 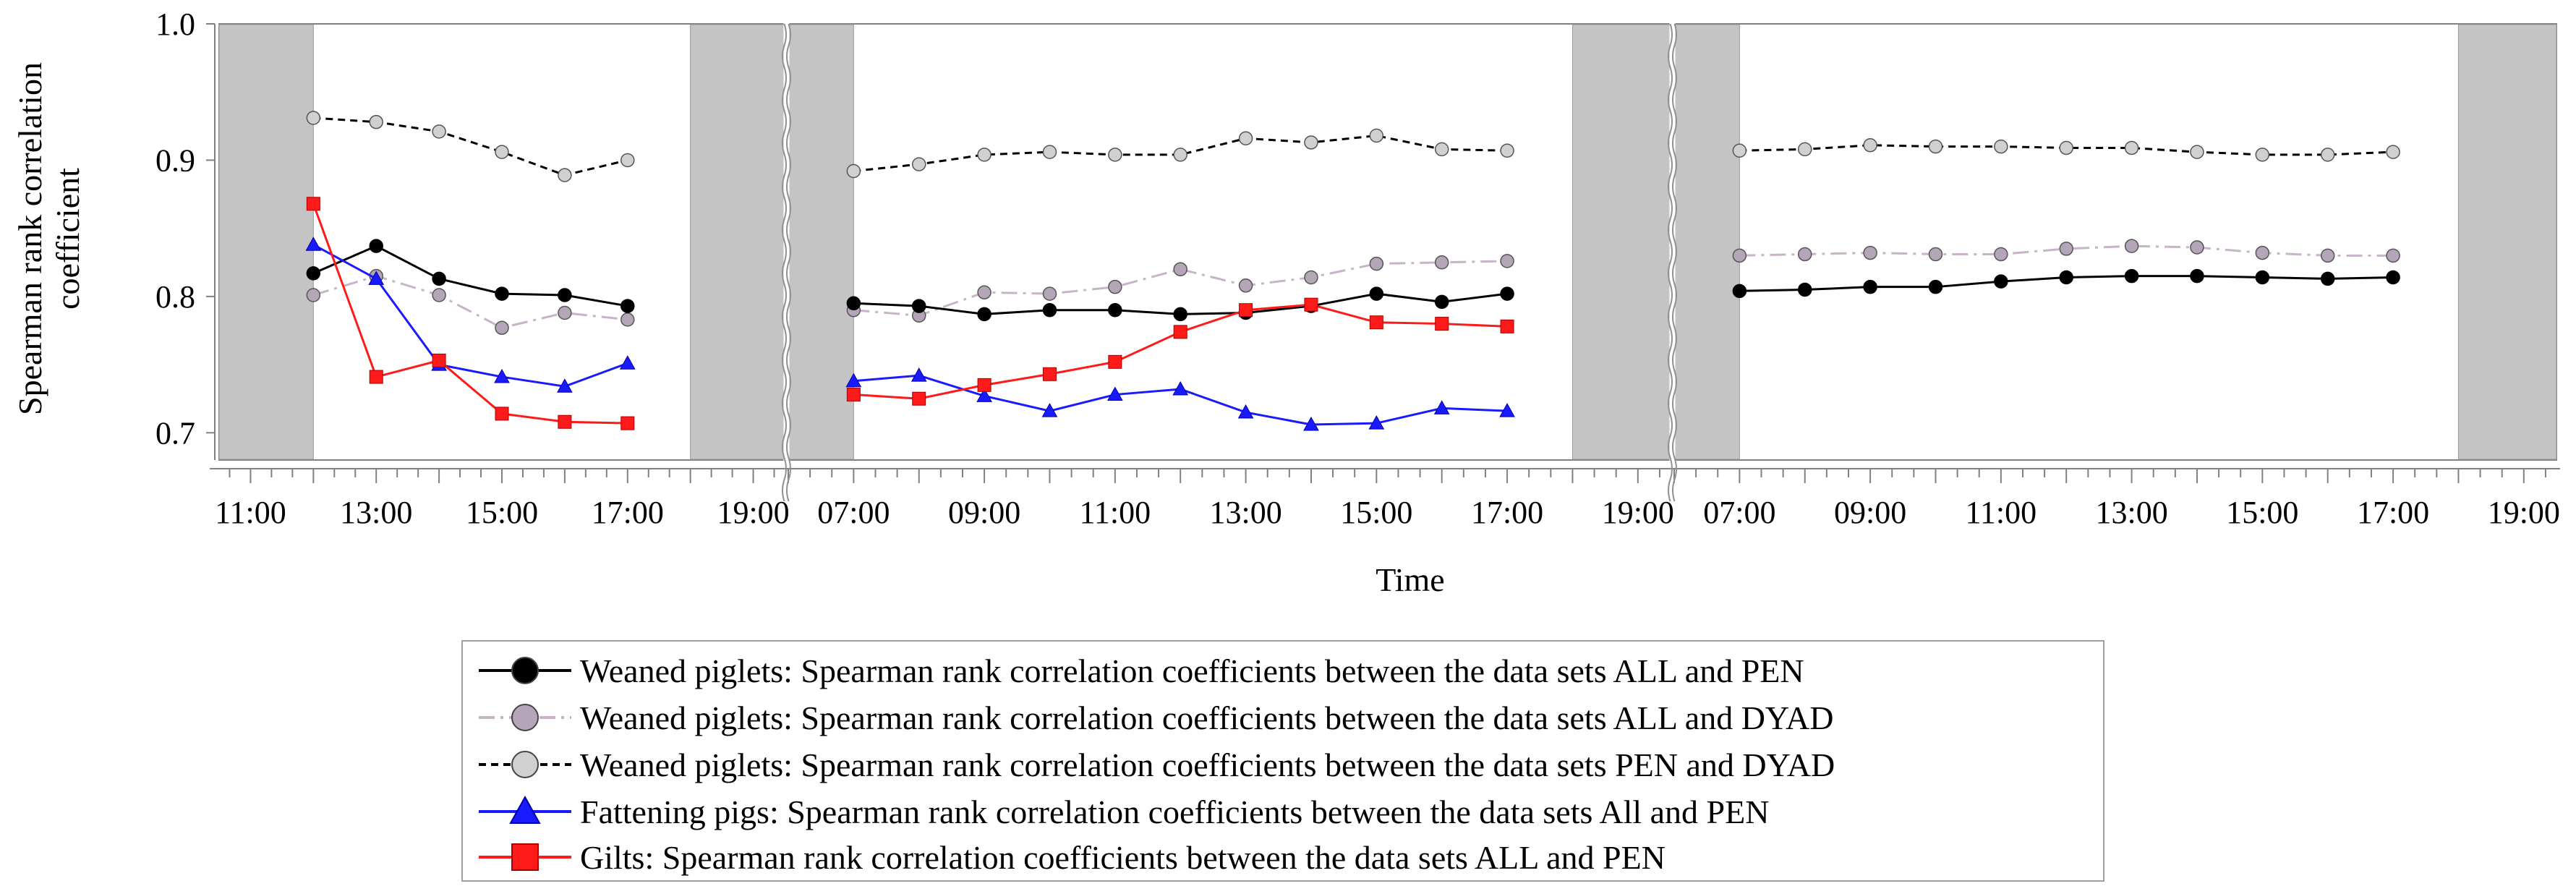 I want to click on series-line-gilts, so click(x=470, y=314).